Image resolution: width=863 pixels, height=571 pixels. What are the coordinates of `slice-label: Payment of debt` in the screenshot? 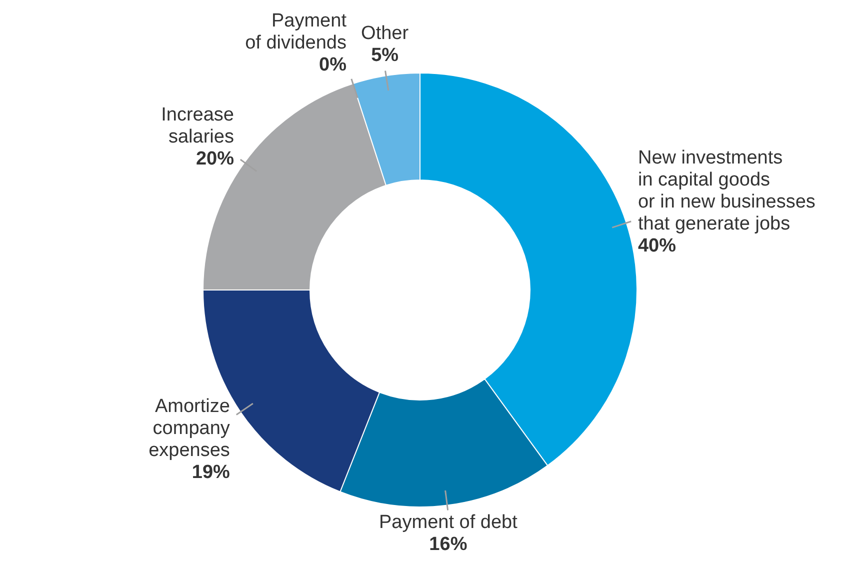 It's located at (448, 523).